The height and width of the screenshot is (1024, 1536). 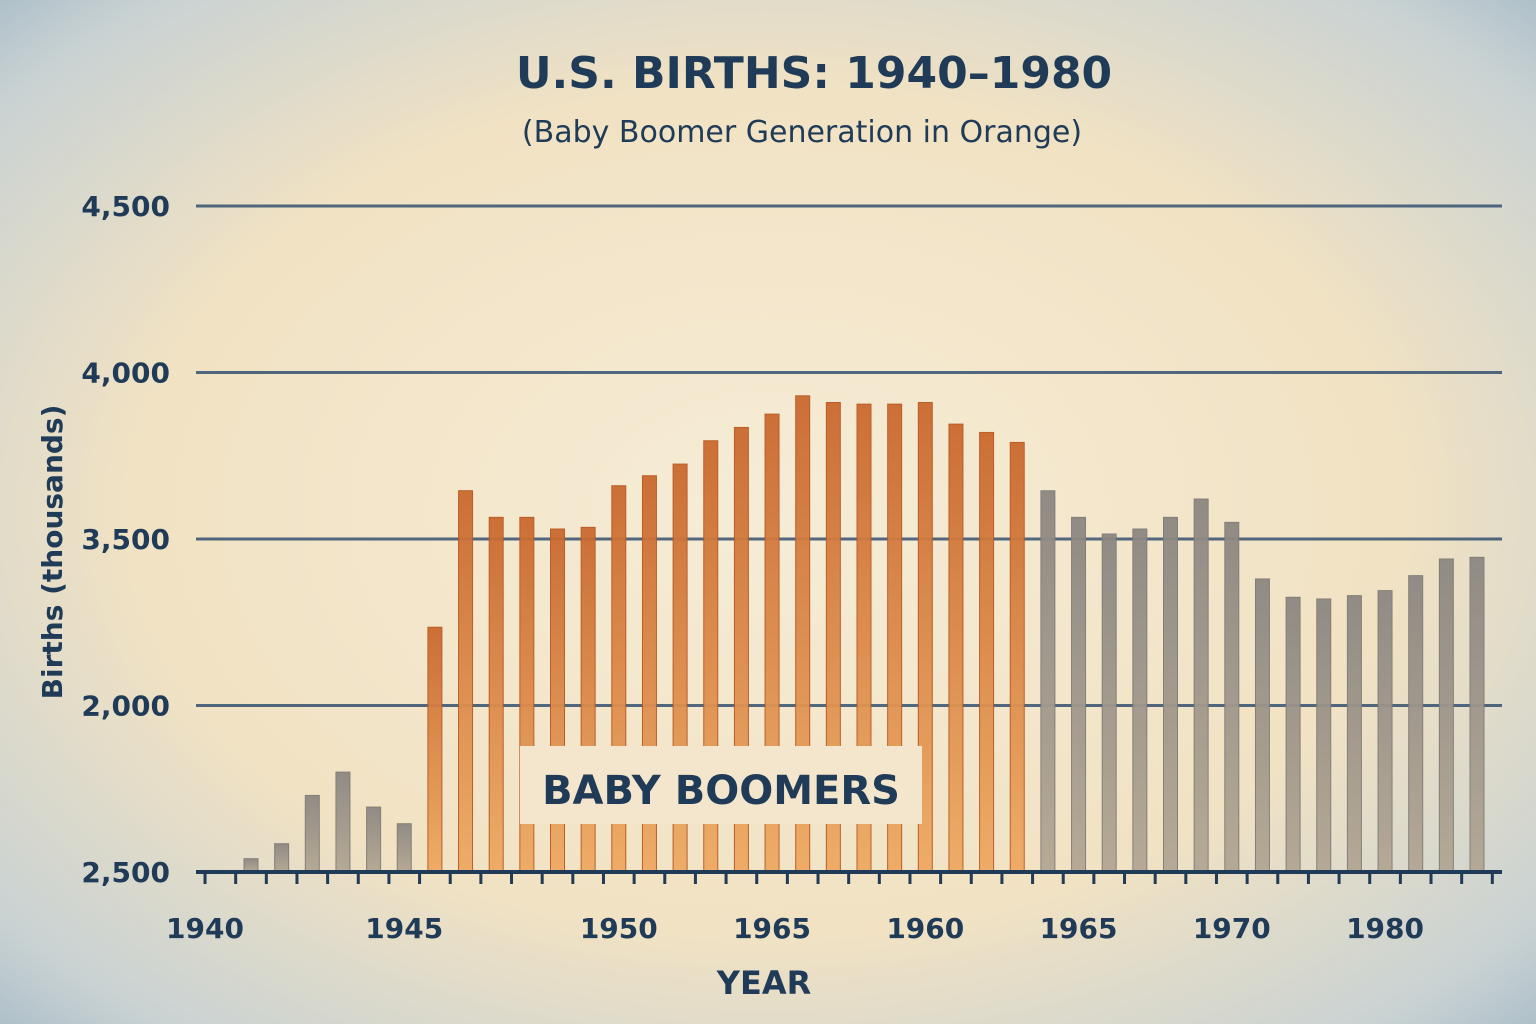 I want to click on x-tick-label-7: 1980, so click(x=1385, y=928).